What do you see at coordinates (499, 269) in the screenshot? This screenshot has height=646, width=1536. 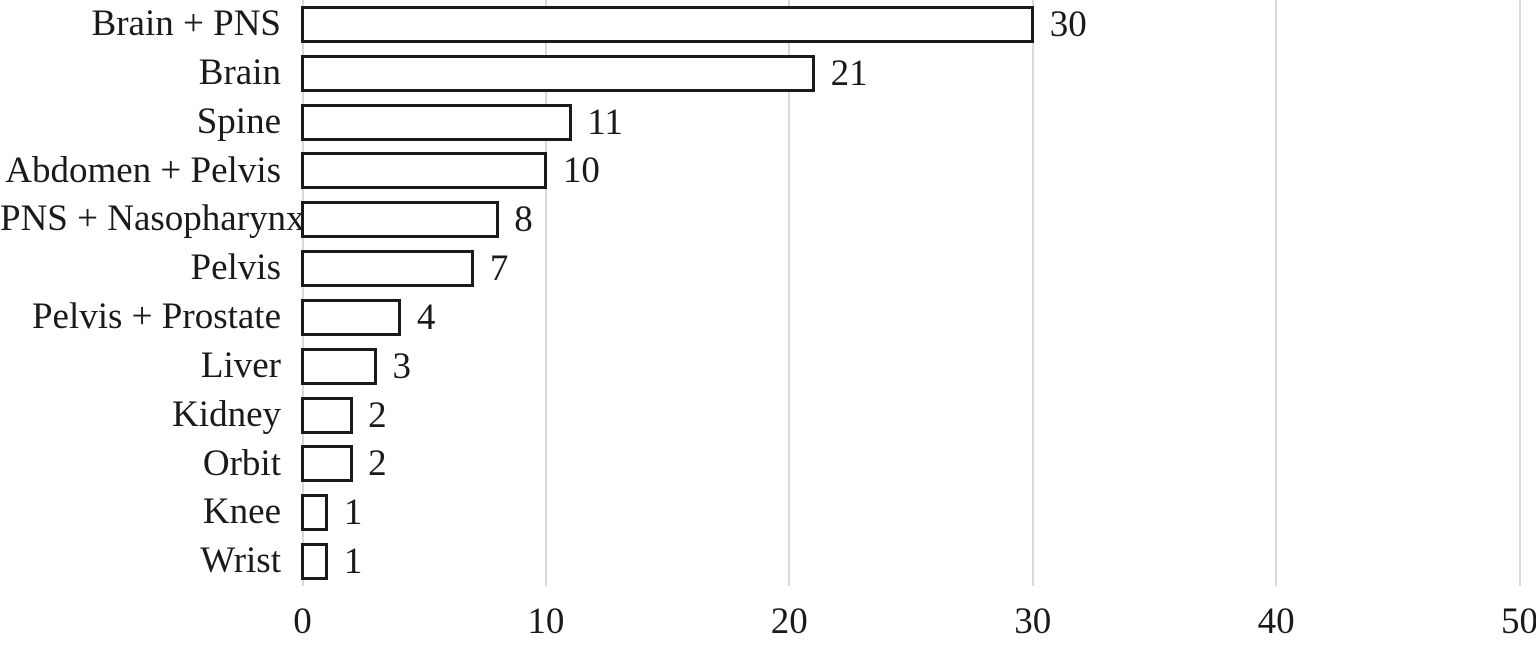 I see `value-label: 7` at bounding box center [499, 269].